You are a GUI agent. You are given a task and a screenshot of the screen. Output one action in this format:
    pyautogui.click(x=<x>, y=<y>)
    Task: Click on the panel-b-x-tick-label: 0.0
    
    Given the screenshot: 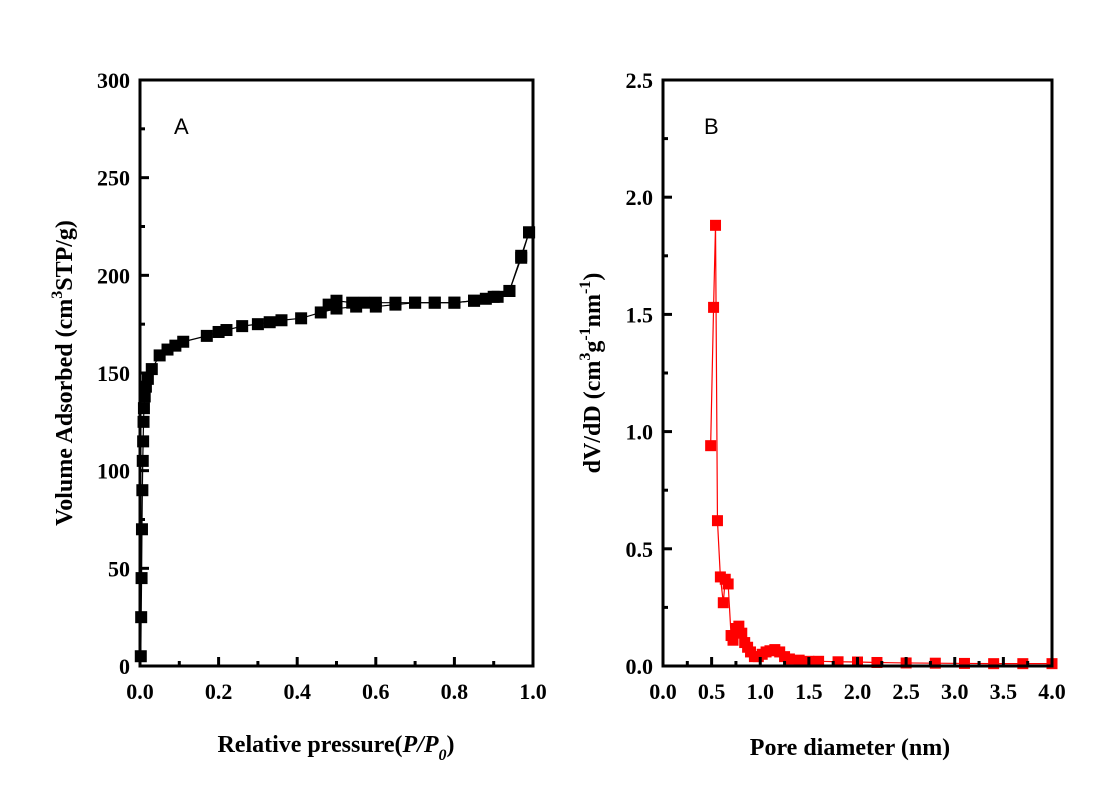 What is the action you would take?
    pyautogui.click(x=663, y=691)
    